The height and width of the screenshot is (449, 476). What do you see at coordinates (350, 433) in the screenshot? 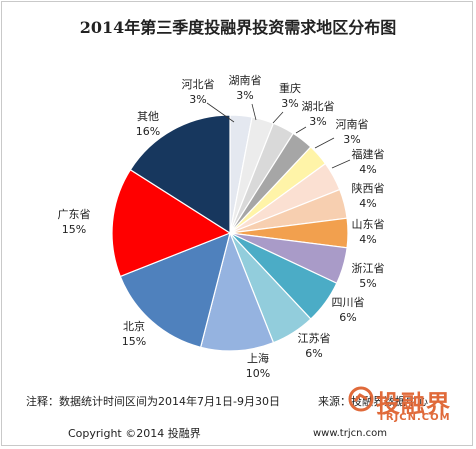
I see `site-url: www.trjcn.com` at bounding box center [350, 433].